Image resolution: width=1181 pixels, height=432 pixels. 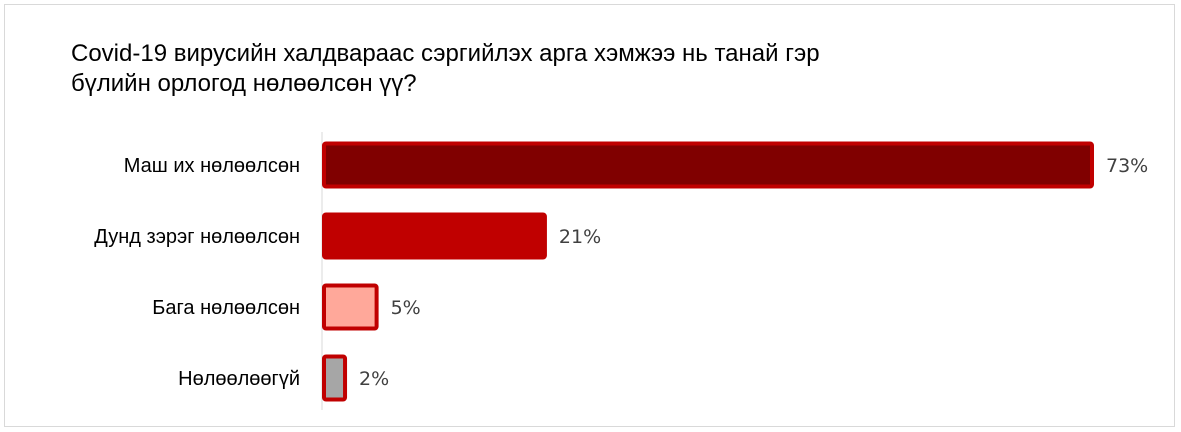 I want to click on category-label-4: Нөлөөлөөгүй, so click(x=239, y=379).